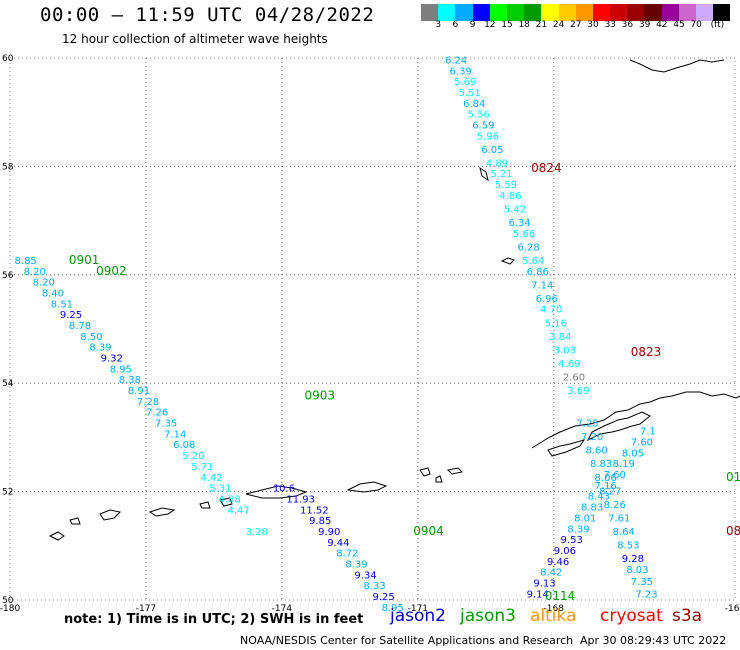 This screenshot has width=740, height=650. Describe the element at coordinates (26, 261) in the screenshot. I see `wave-height-value: 8.85` at that location.